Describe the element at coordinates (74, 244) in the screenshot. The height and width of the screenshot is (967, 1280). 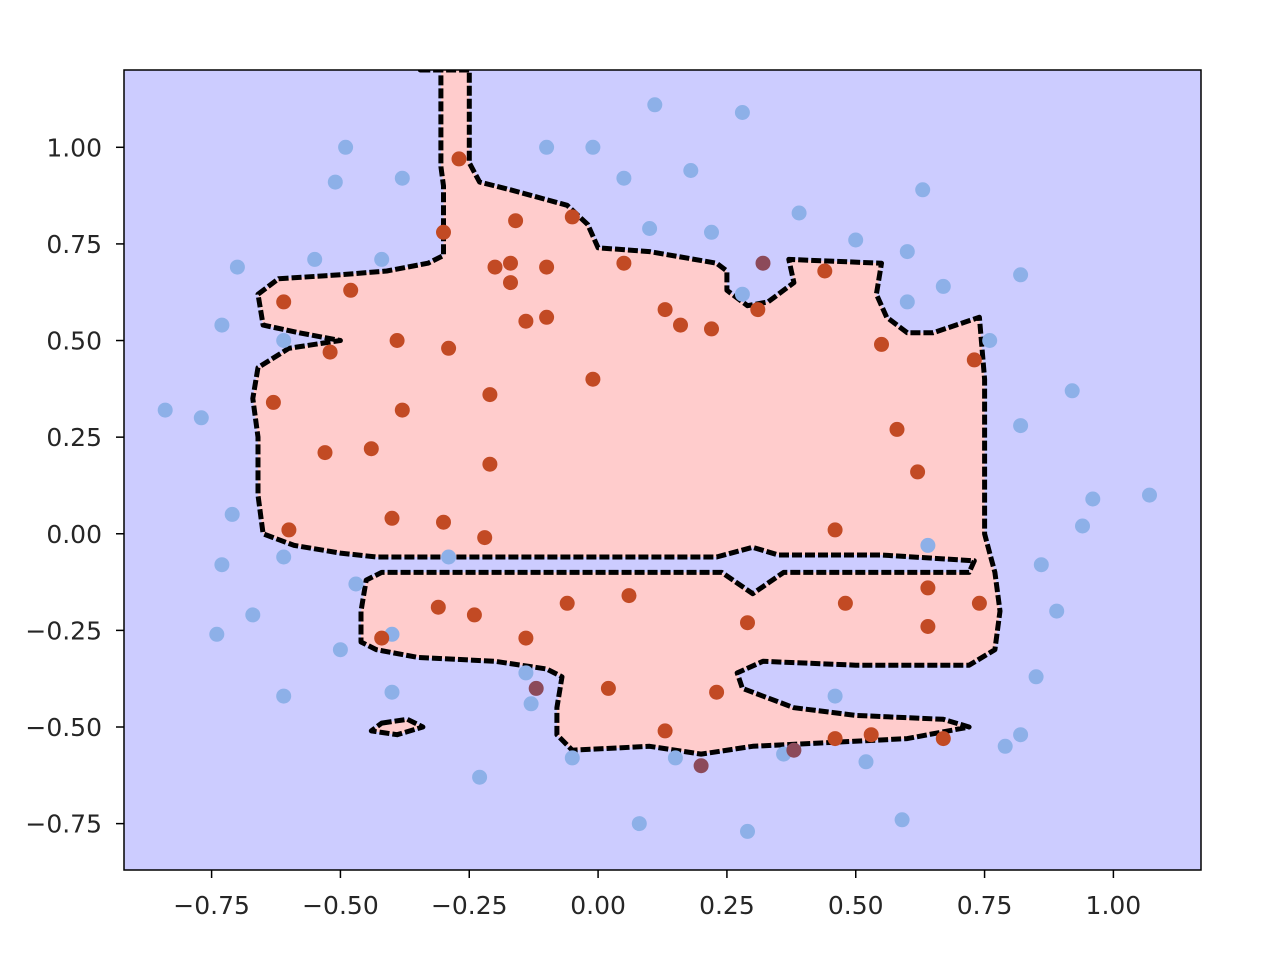
I see `y-tick-label: 0.75` at that location.